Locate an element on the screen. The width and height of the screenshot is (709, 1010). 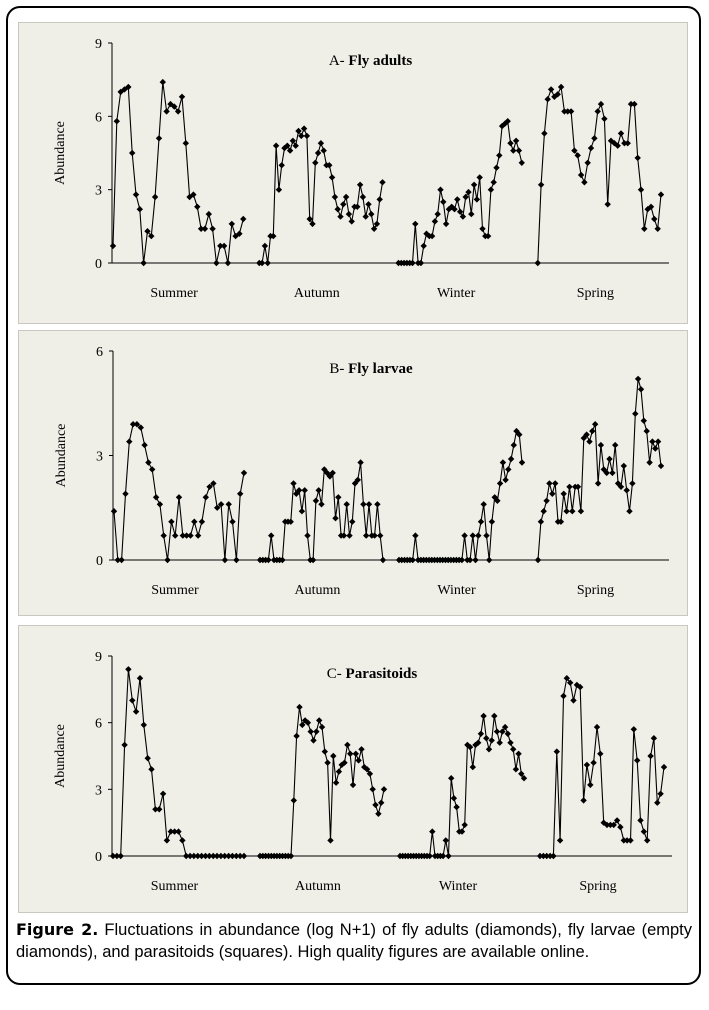
y-tick-label: 0 is located at coordinates (98, 264).